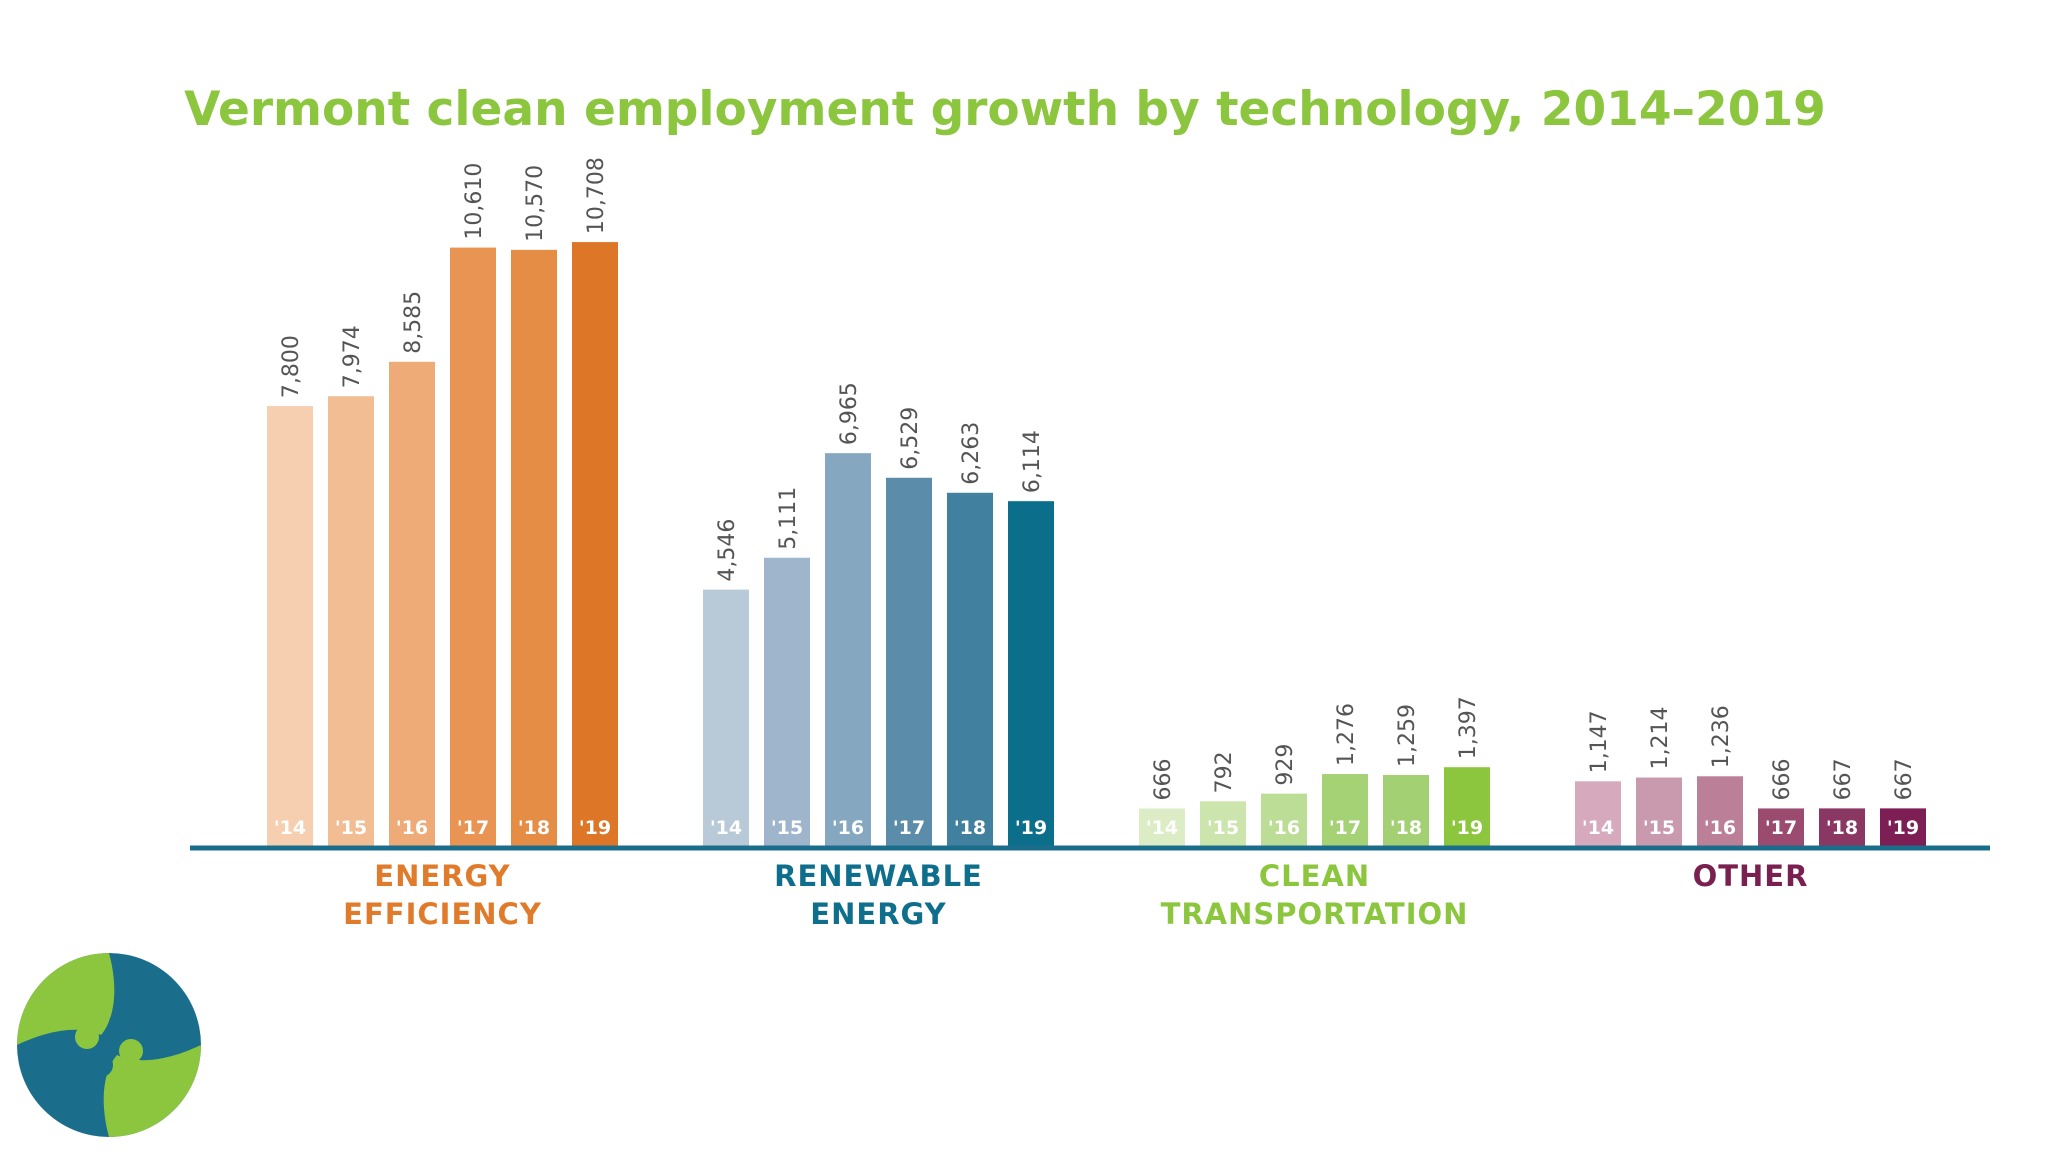 This screenshot has height=1152, width=2048. I want to click on value-label: 6,114, so click(1032, 461).